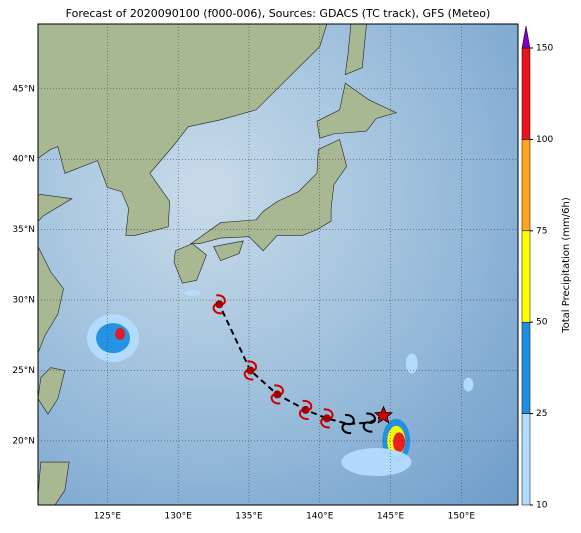  What do you see at coordinates (391, 517) in the screenshot?
I see `x-tick-label: 145°E` at bounding box center [391, 517].